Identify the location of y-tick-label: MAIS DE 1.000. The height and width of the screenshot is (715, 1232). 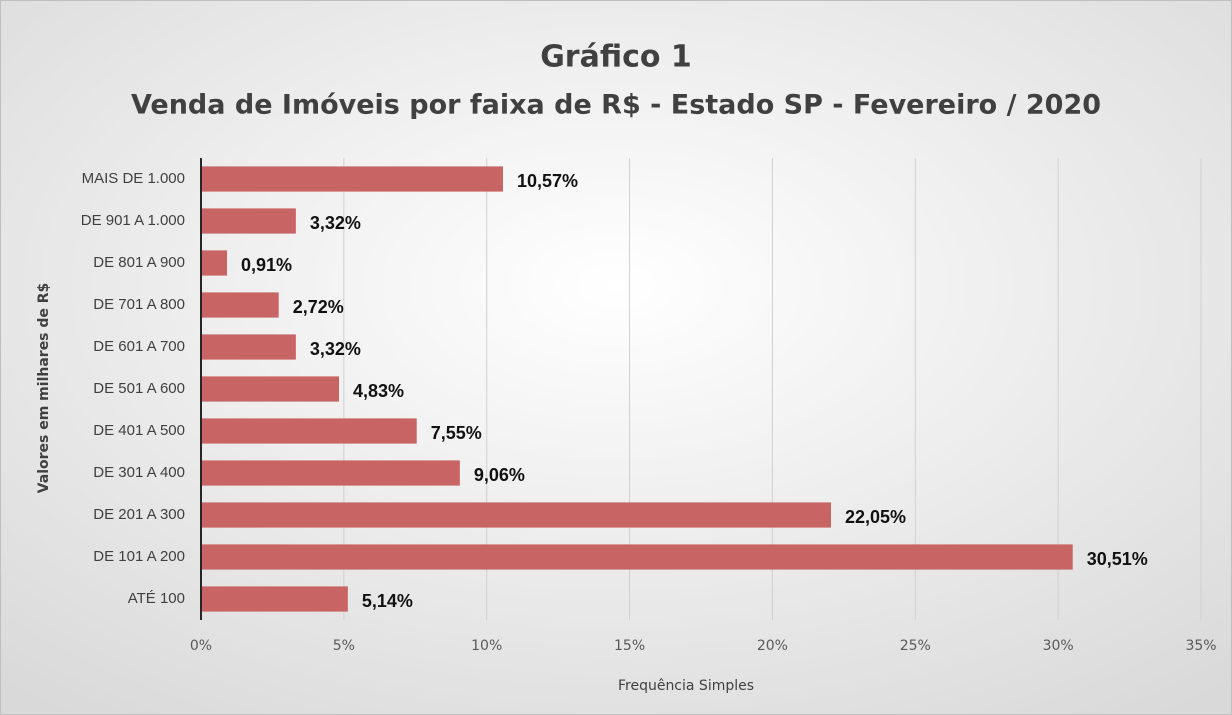
(133, 178).